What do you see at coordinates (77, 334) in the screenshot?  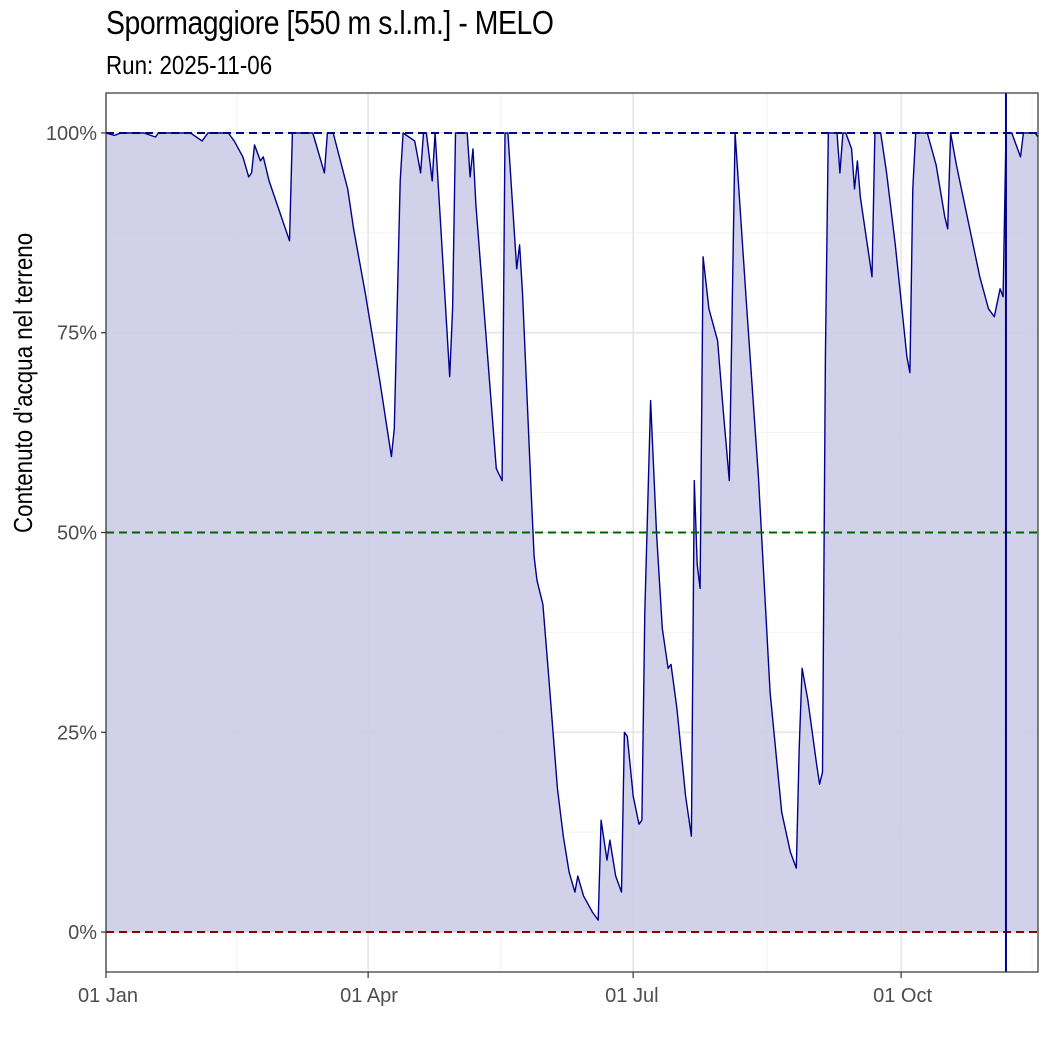 I see `y-tick-label: 75%` at bounding box center [77, 334].